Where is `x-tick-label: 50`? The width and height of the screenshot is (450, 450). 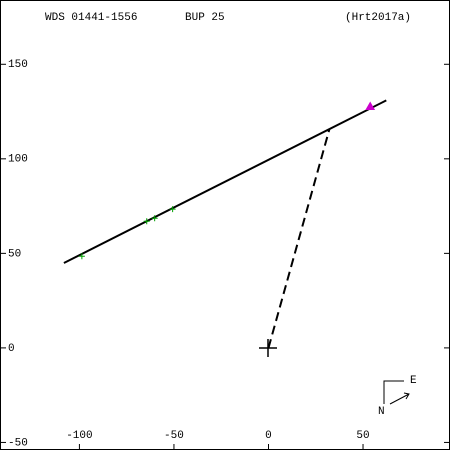
x-tick-label: 50 is located at coordinates (362, 436).